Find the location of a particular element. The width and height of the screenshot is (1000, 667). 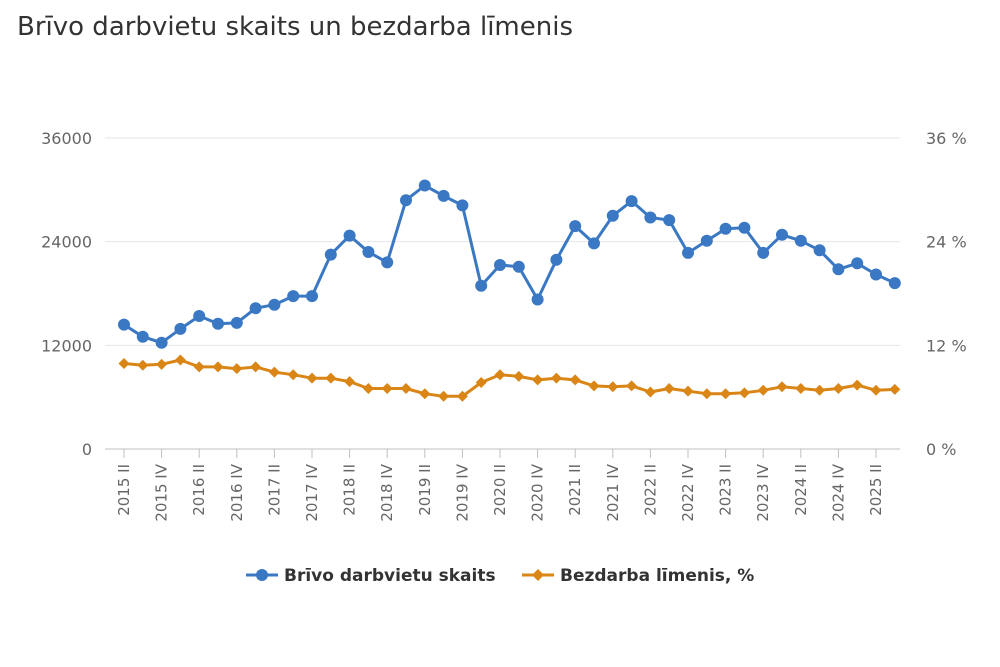

x-tick-label: 2018 IV is located at coordinates (387, 492).